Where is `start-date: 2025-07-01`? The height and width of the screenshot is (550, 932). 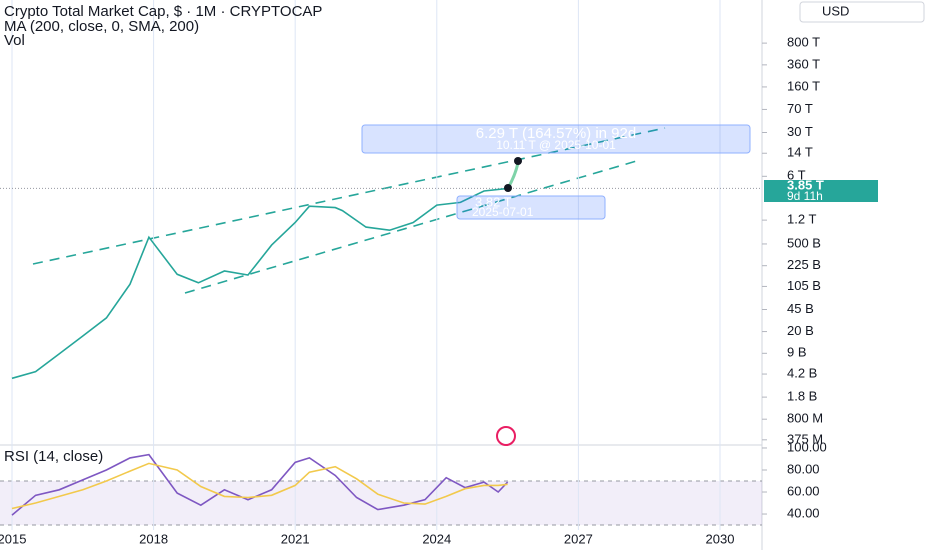 start-date: 2025-07-01 is located at coordinates (503, 212).